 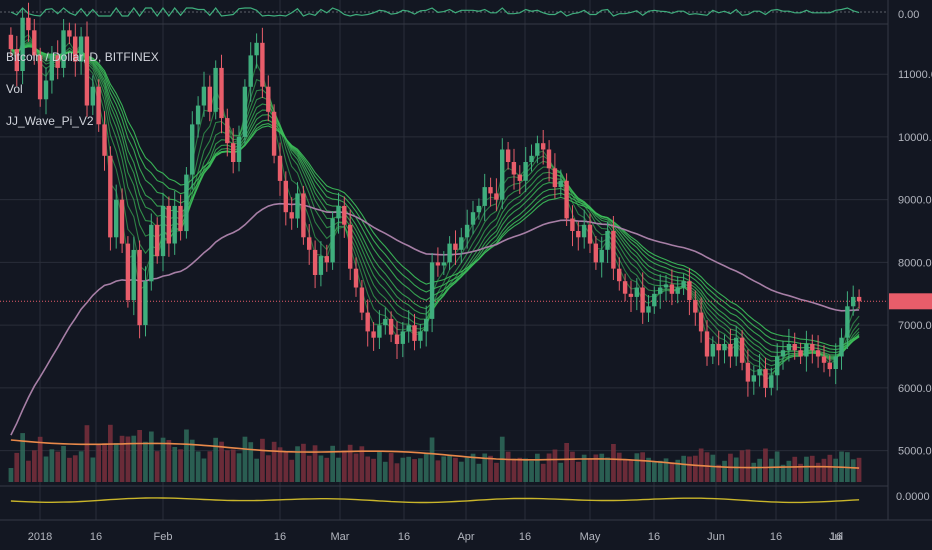 What do you see at coordinates (444, 12) in the screenshot?
I see `top-oscillator-pane` at bounding box center [444, 12].